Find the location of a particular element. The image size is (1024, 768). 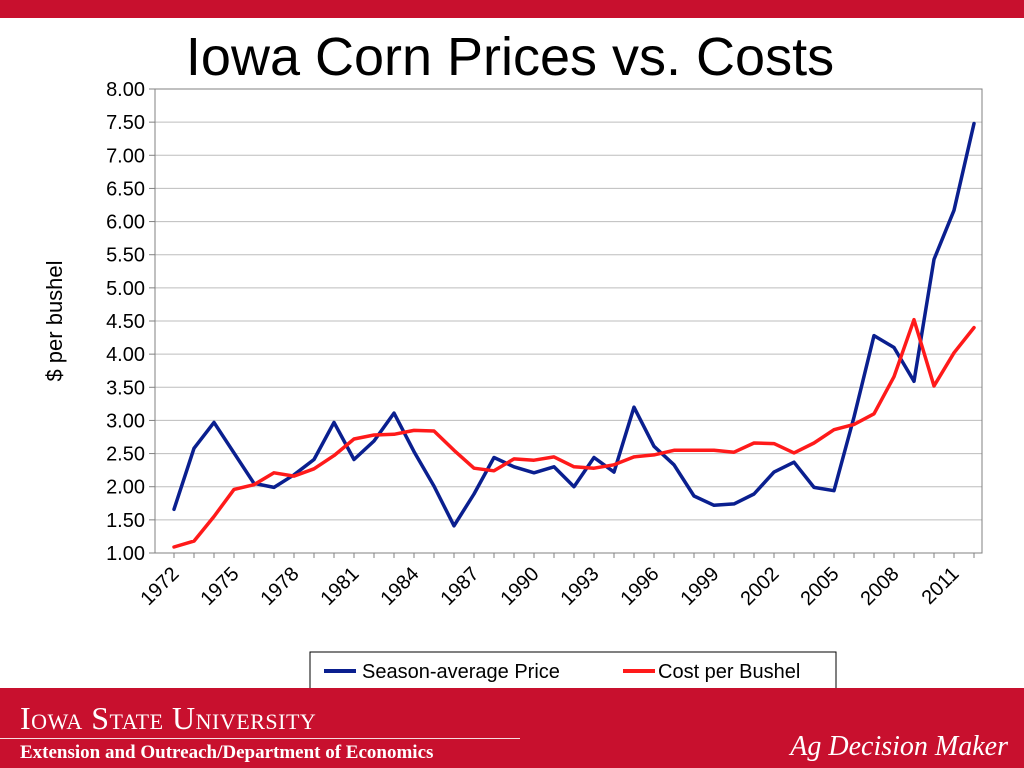

y-tick-label: 1.50 is located at coordinates (125, 521).